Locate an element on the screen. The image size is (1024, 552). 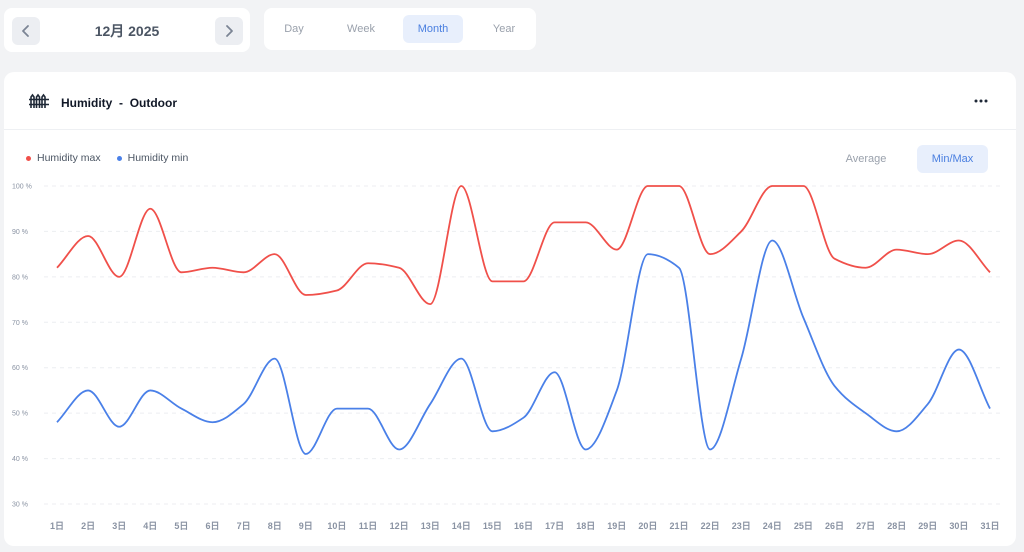
fence-icon is located at coordinates (39, 100).